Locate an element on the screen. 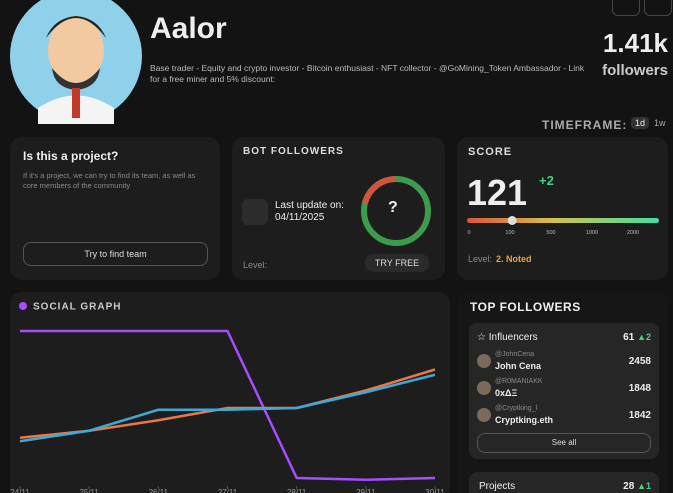  follower-handle: @Cryptking_l is located at coordinates (516, 408).